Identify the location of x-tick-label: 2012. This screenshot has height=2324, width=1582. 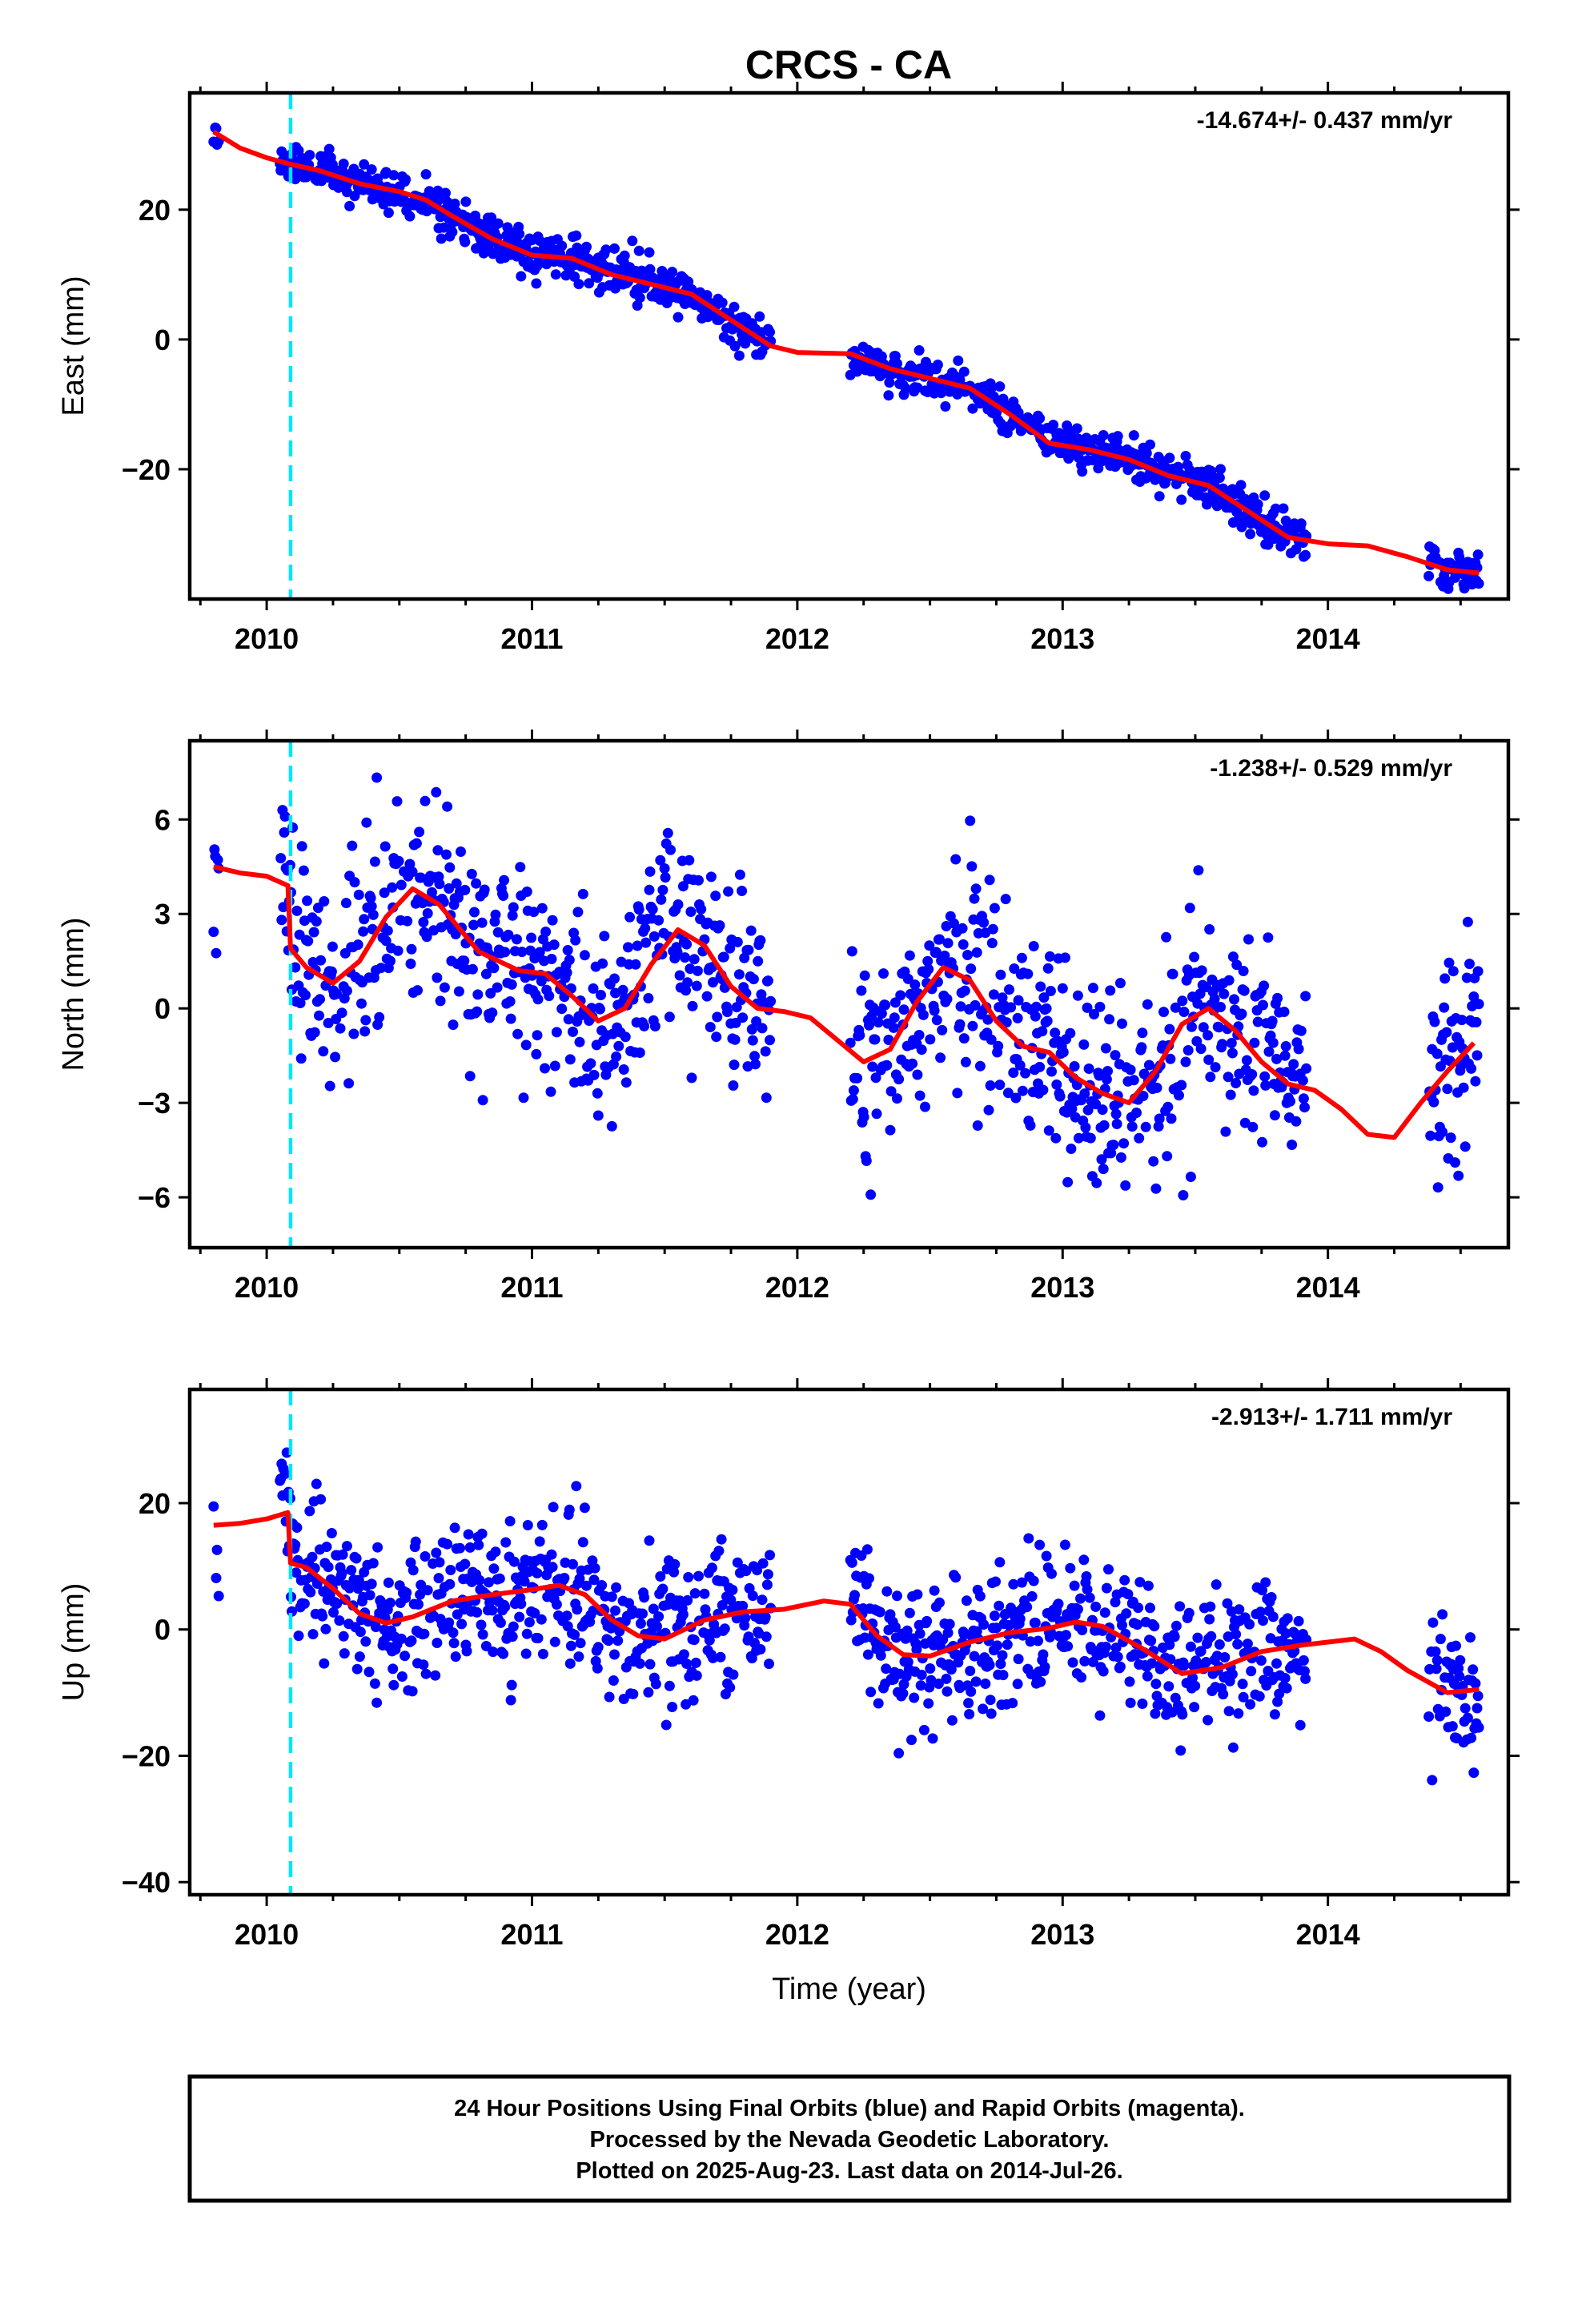
(797, 1934).